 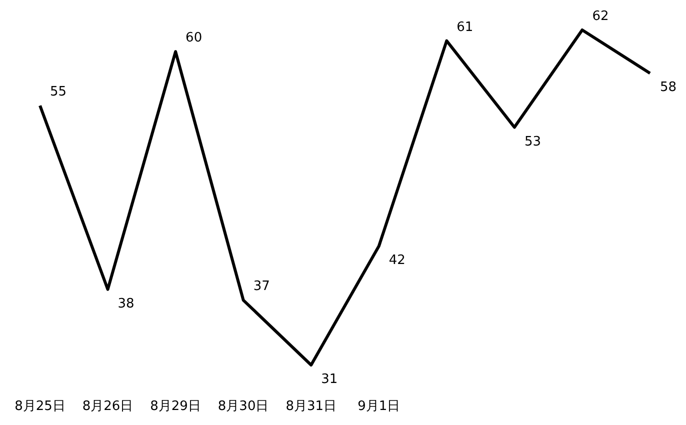 I want to click on data-label: 58, so click(x=668, y=88).